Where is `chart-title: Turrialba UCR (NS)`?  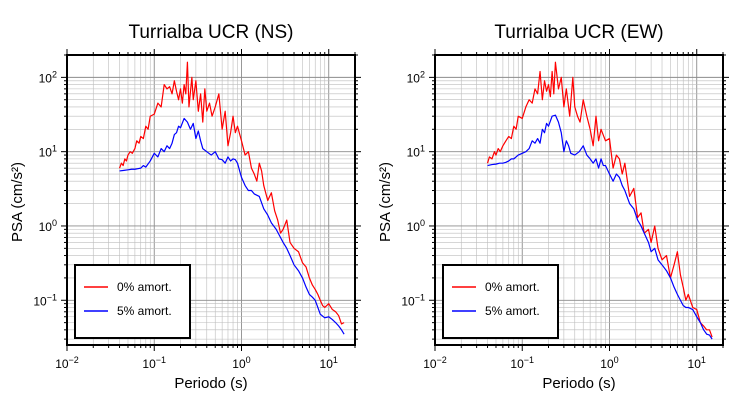
chart-title: Turrialba UCR (NS) is located at coordinates (210, 32).